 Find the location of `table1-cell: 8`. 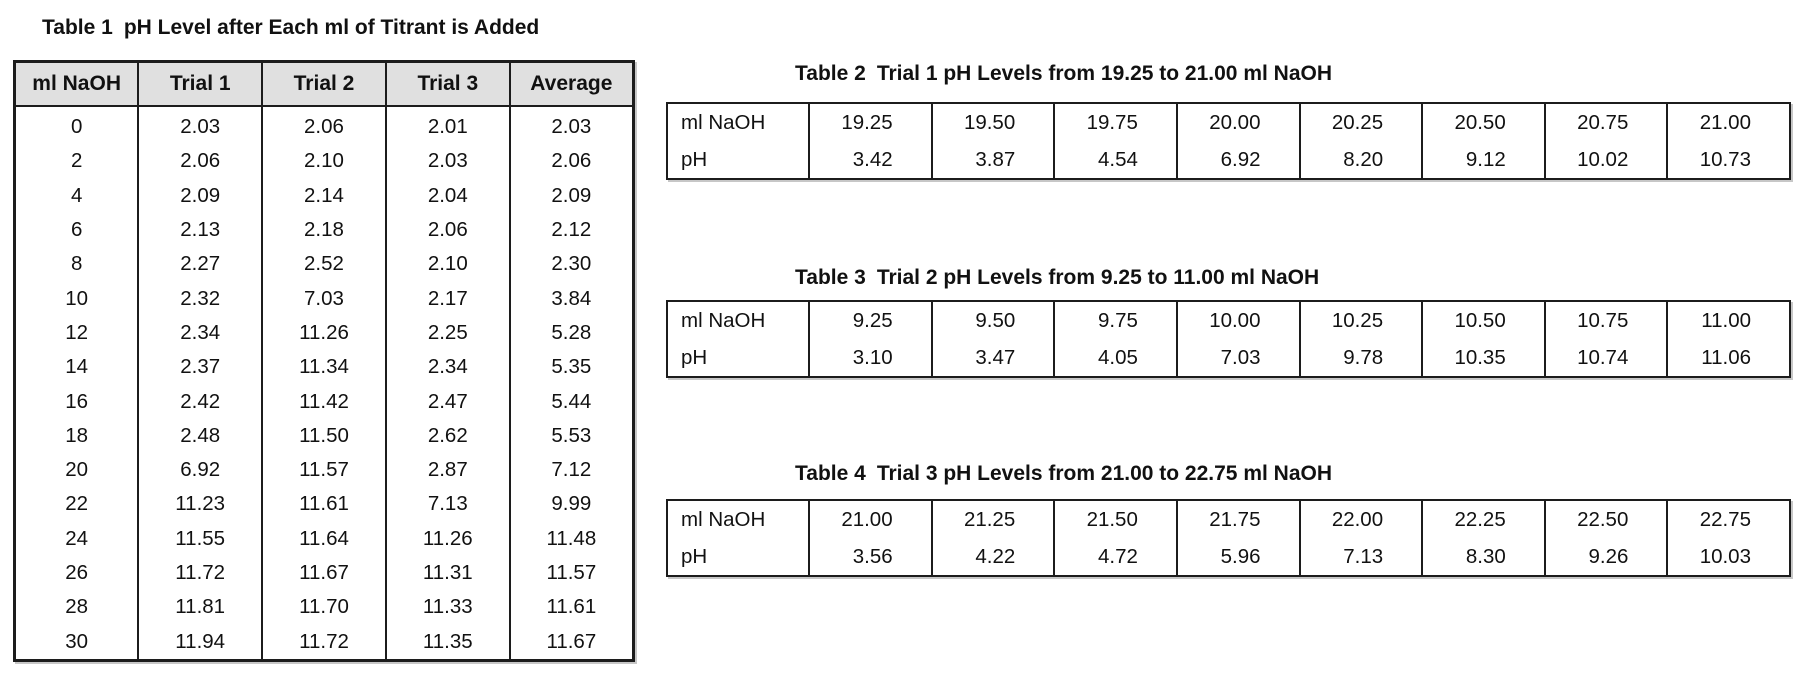

table1-cell: 8 is located at coordinates (76, 264).